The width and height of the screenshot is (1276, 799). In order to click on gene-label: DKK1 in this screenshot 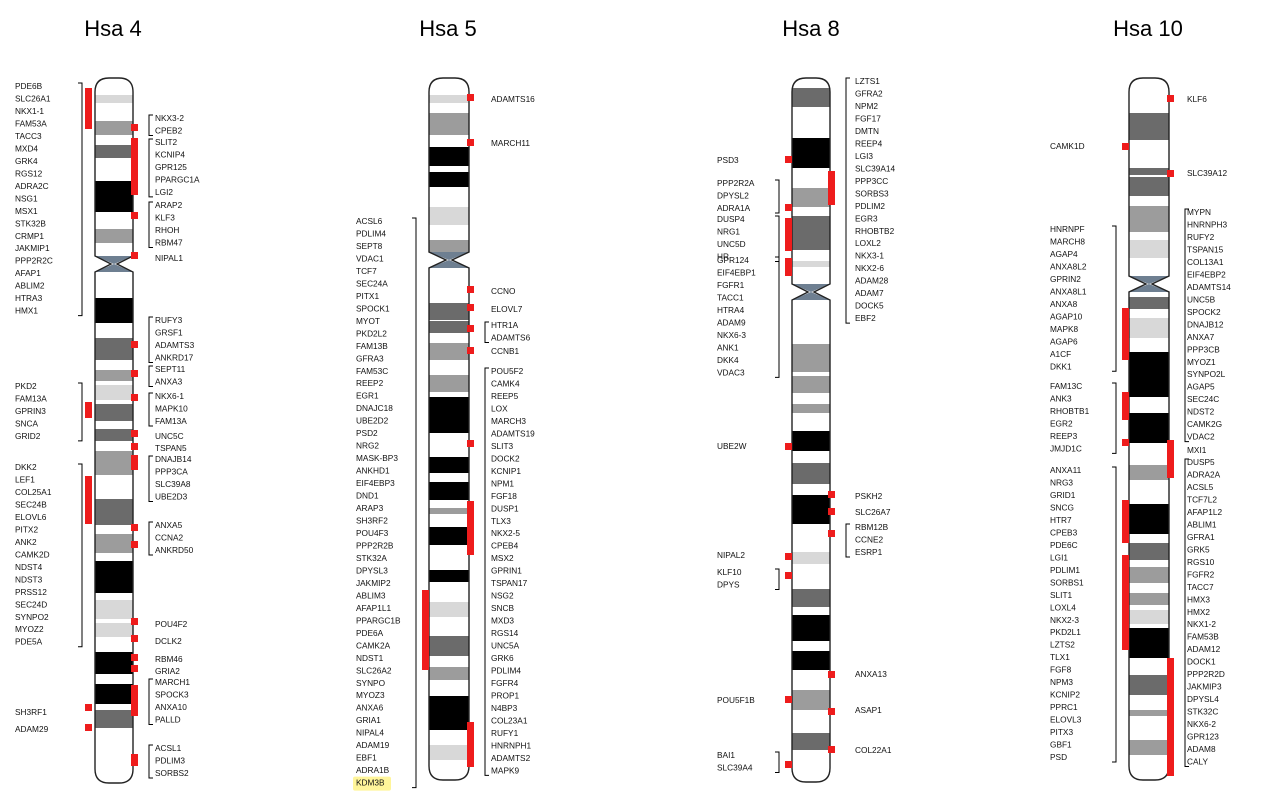, I will do `click(1061, 366)`.